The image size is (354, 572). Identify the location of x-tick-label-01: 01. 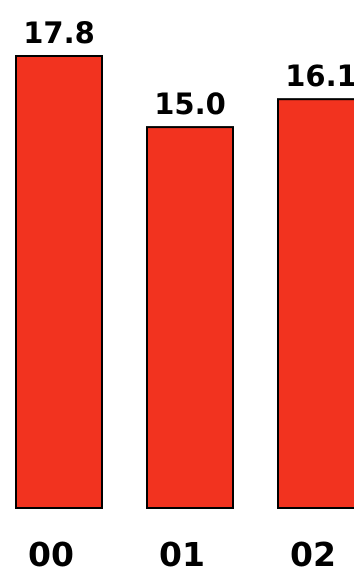
(182, 553).